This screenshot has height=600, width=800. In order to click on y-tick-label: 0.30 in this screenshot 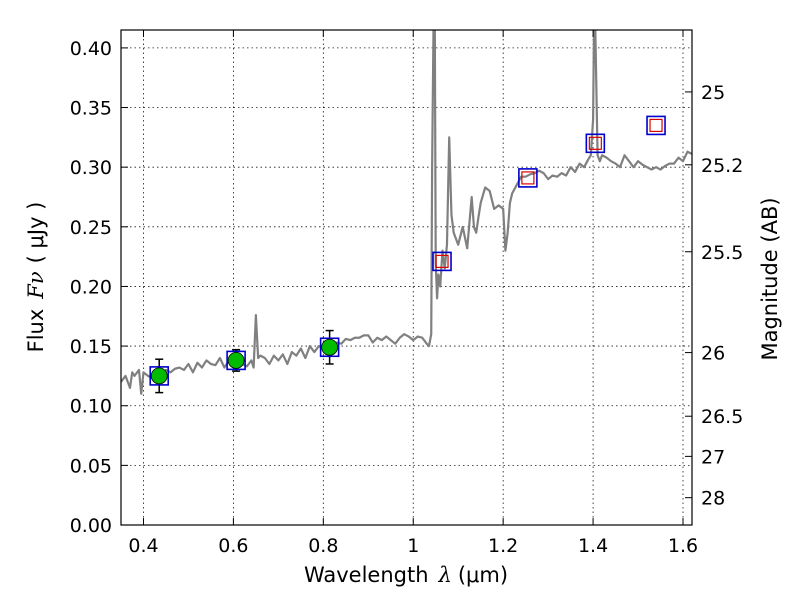, I will do `click(91, 168)`.